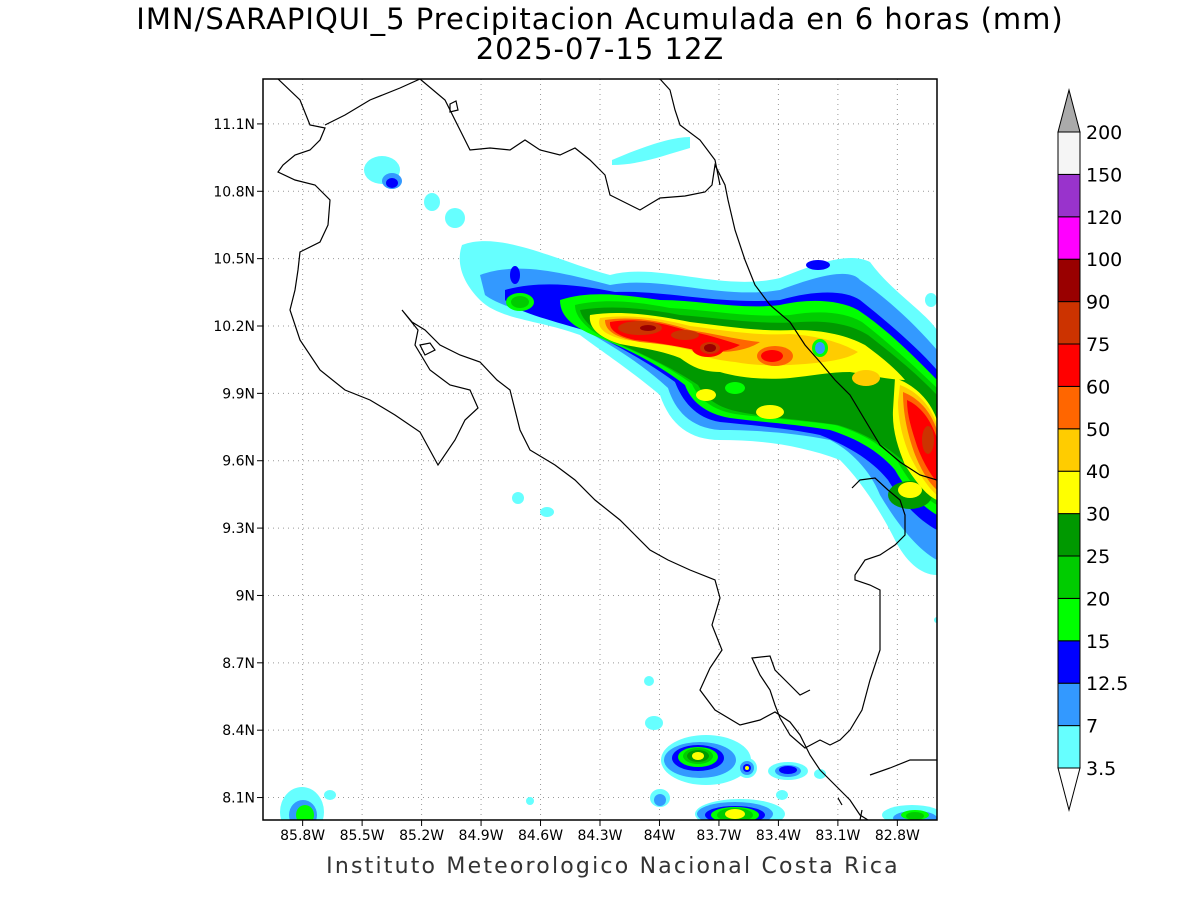  I want to click on colorbar-label: 60, so click(1098, 387).